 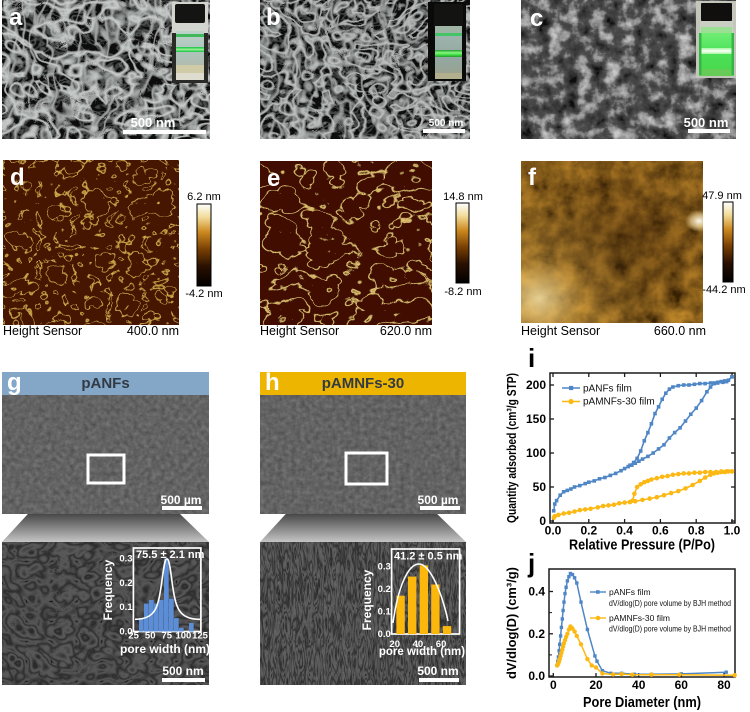 What do you see at coordinates (724, 685) in the screenshot?
I see `svg-text: 80` at bounding box center [724, 685].